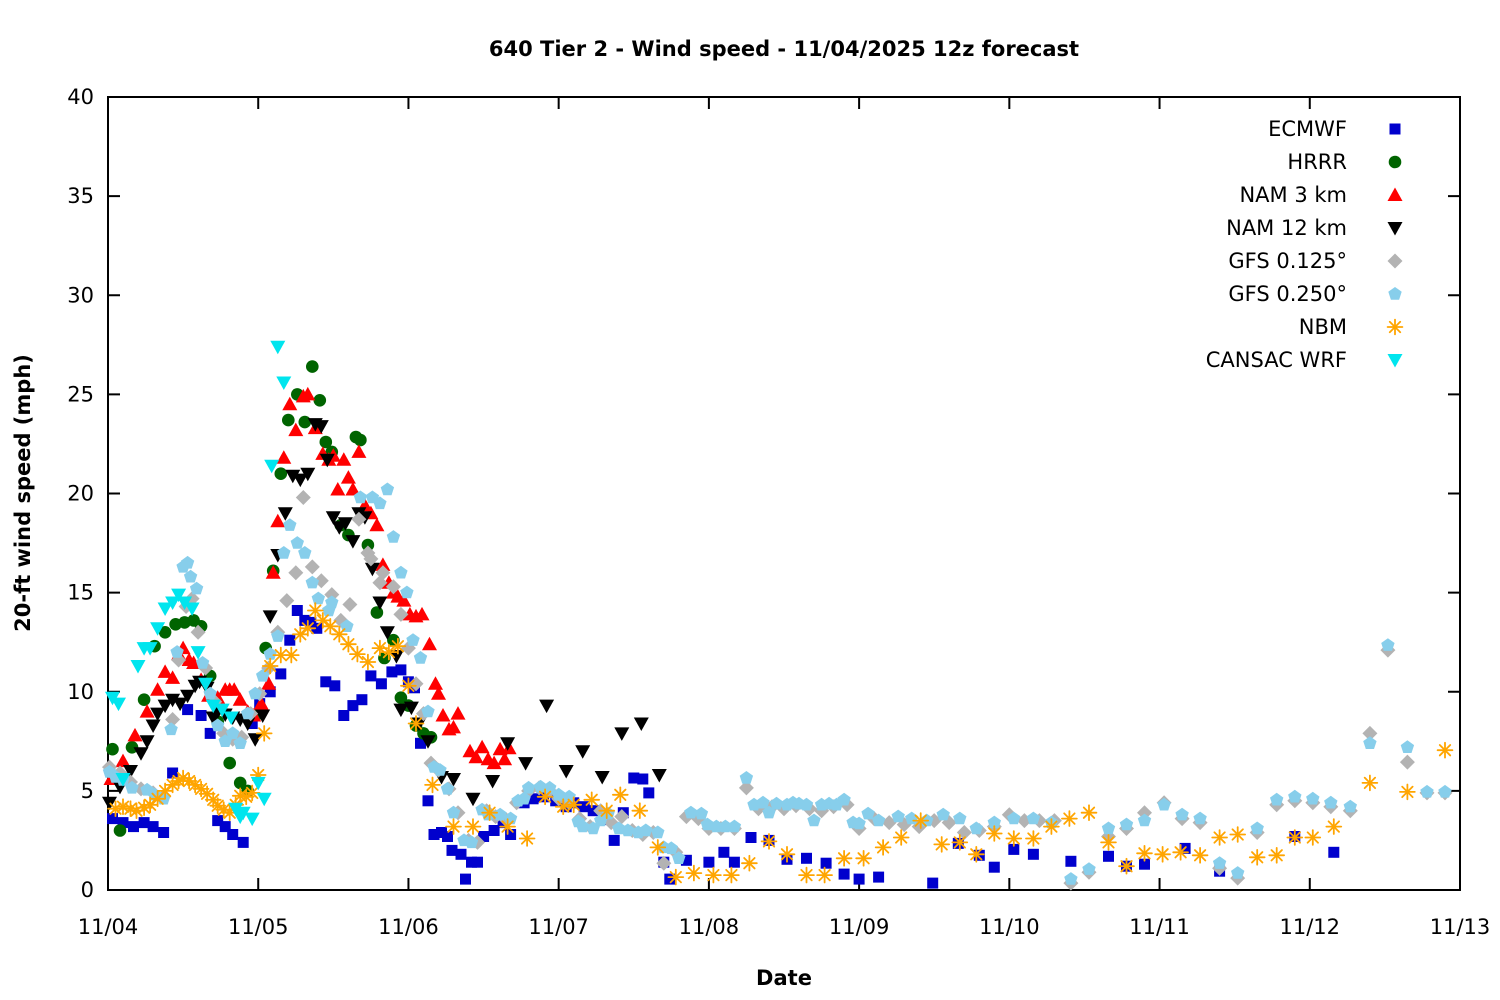 The height and width of the screenshot is (1000, 1500). I want to click on y-tick-label: 20, so click(80, 494).